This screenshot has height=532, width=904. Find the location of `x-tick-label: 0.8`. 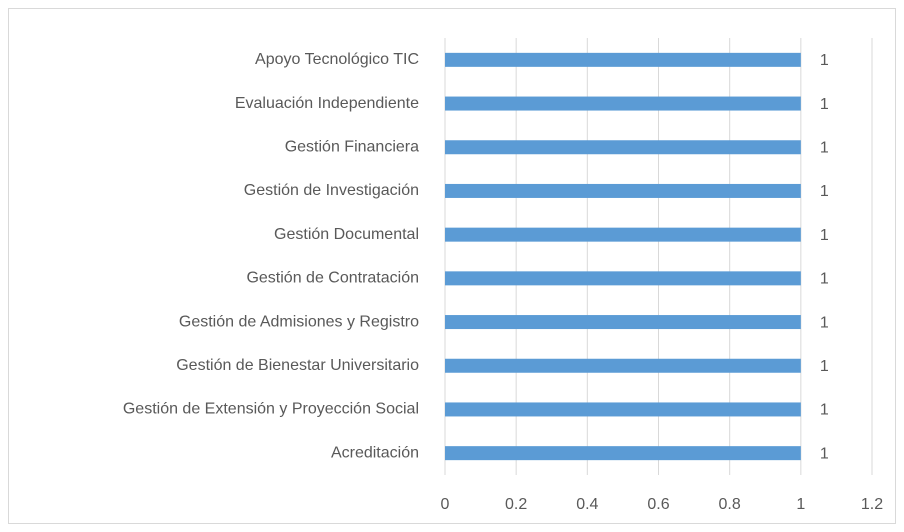

x-tick-label: 0.8 is located at coordinates (730, 504).